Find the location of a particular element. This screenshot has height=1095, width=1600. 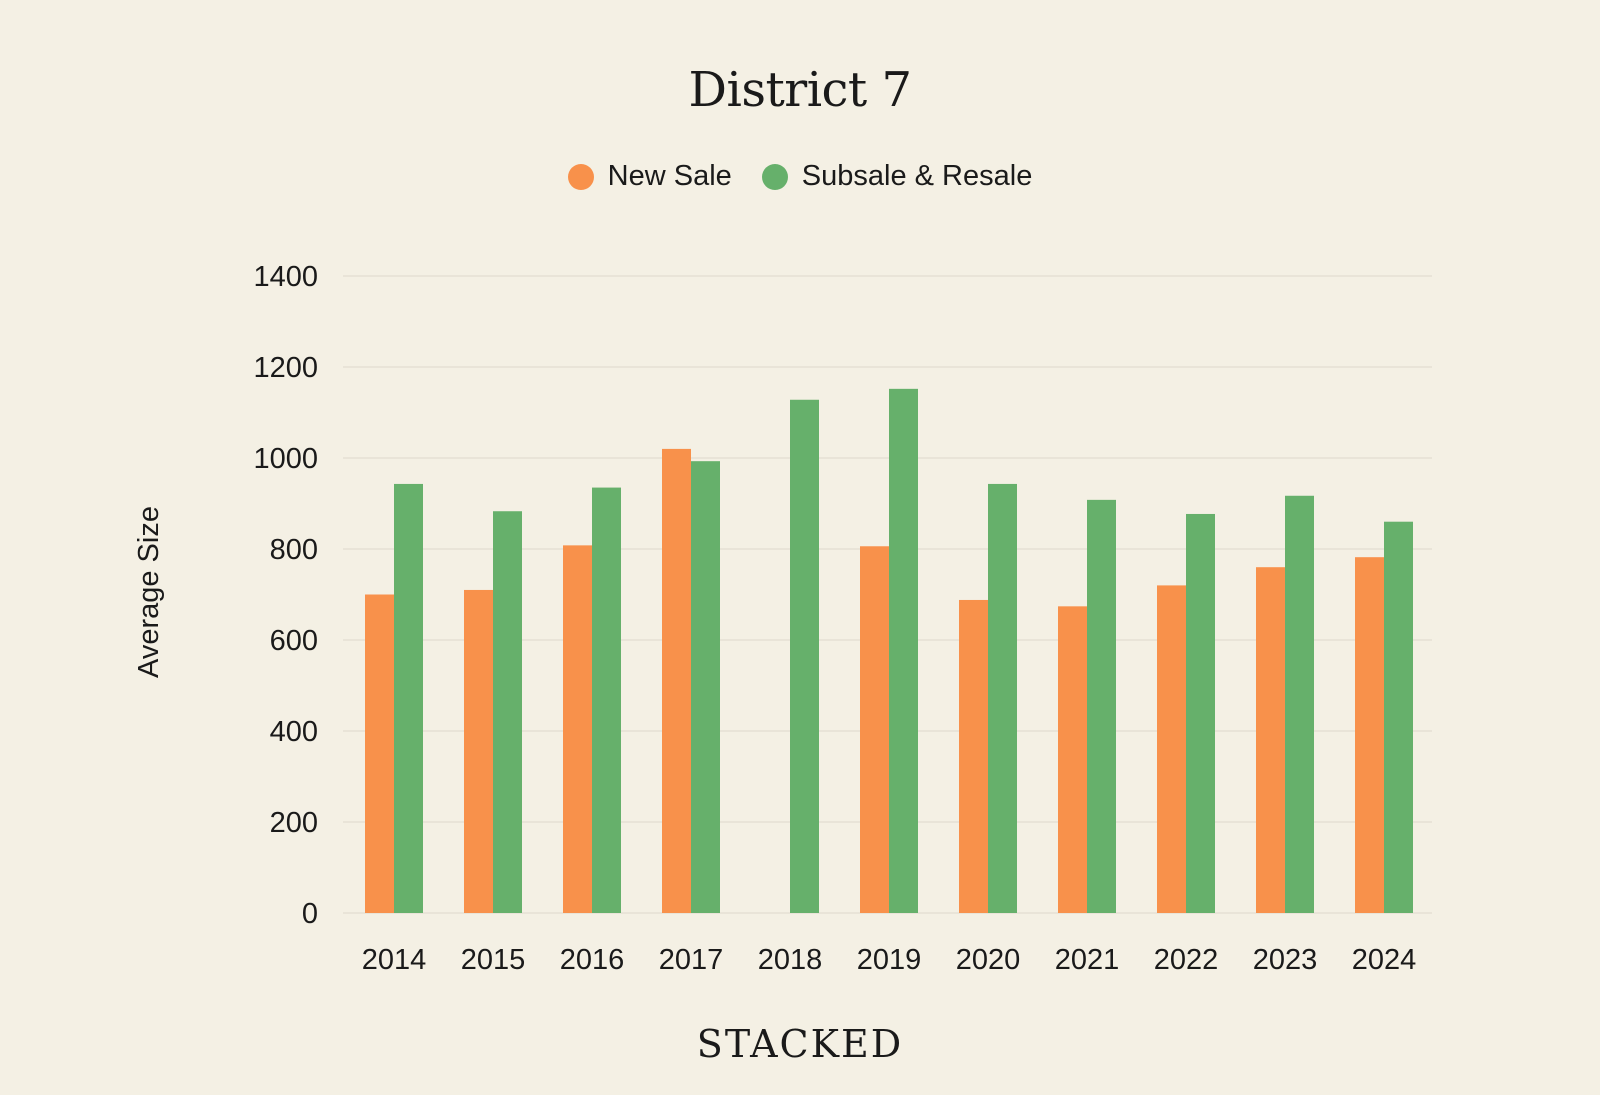

y-tick-label: 600 is located at coordinates (294, 641).